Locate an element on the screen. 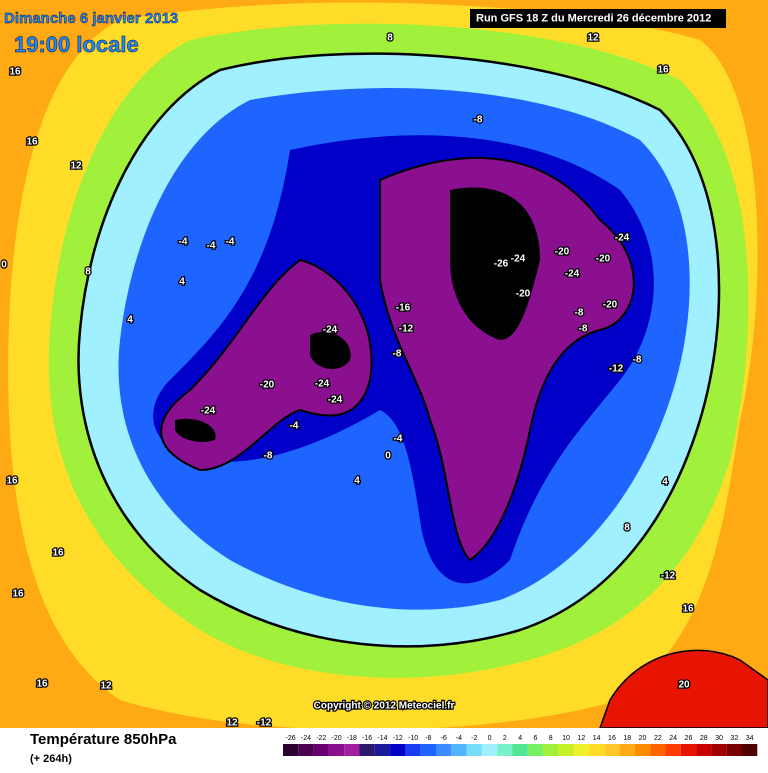 The height and width of the screenshot is (773, 768). colorbar-tick-label: 24 is located at coordinates (673, 738).